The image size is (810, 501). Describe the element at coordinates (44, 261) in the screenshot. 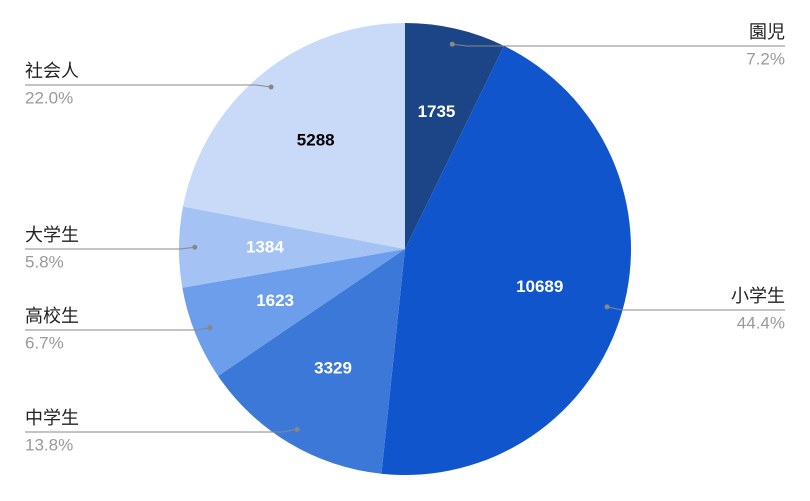

I see `percent-label: 5.8%` at that location.